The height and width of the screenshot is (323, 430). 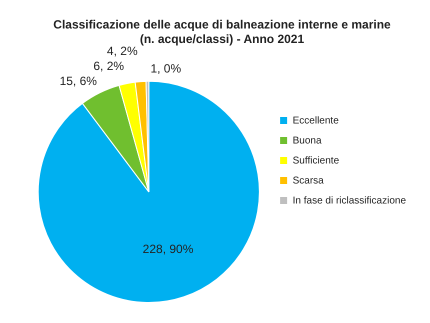 I want to click on data-label: 15, 6%, so click(x=79, y=81).